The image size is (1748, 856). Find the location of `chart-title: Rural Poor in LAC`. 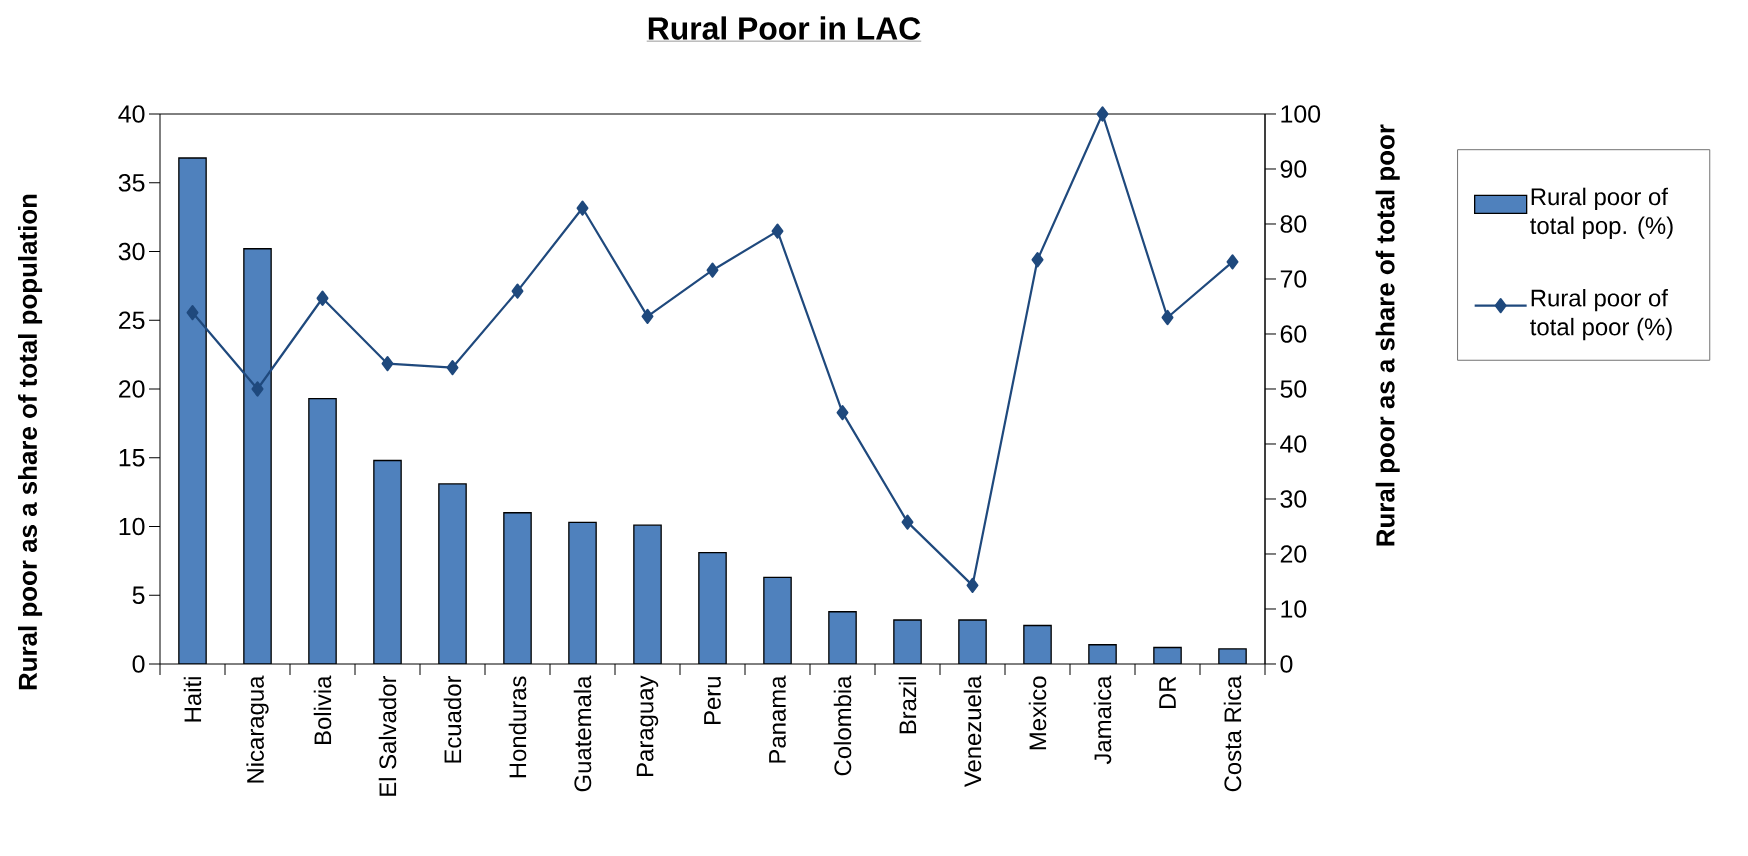

chart-title: Rural Poor in LAC is located at coordinates (784, 28).